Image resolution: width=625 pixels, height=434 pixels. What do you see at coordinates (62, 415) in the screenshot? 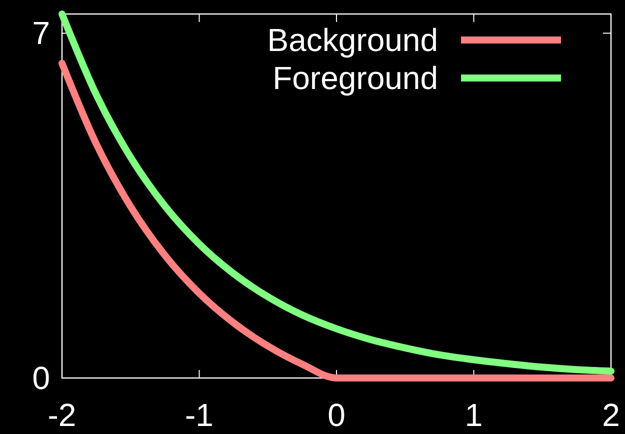
I see `x-tick-label: -2` at bounding box center [62, 415].